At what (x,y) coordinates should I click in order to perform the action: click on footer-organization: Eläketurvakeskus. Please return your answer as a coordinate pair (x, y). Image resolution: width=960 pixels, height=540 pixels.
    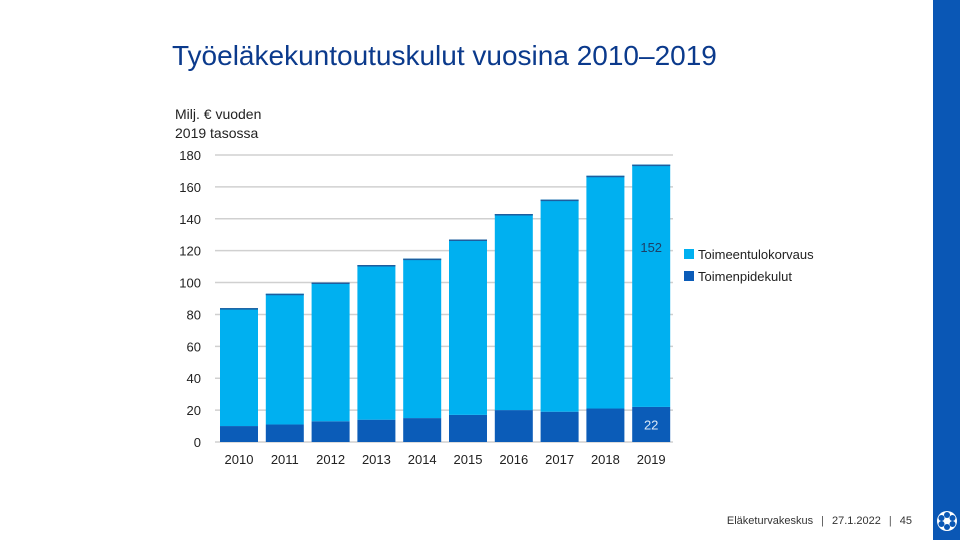
    Looking at the image, I should click on (770, 521).